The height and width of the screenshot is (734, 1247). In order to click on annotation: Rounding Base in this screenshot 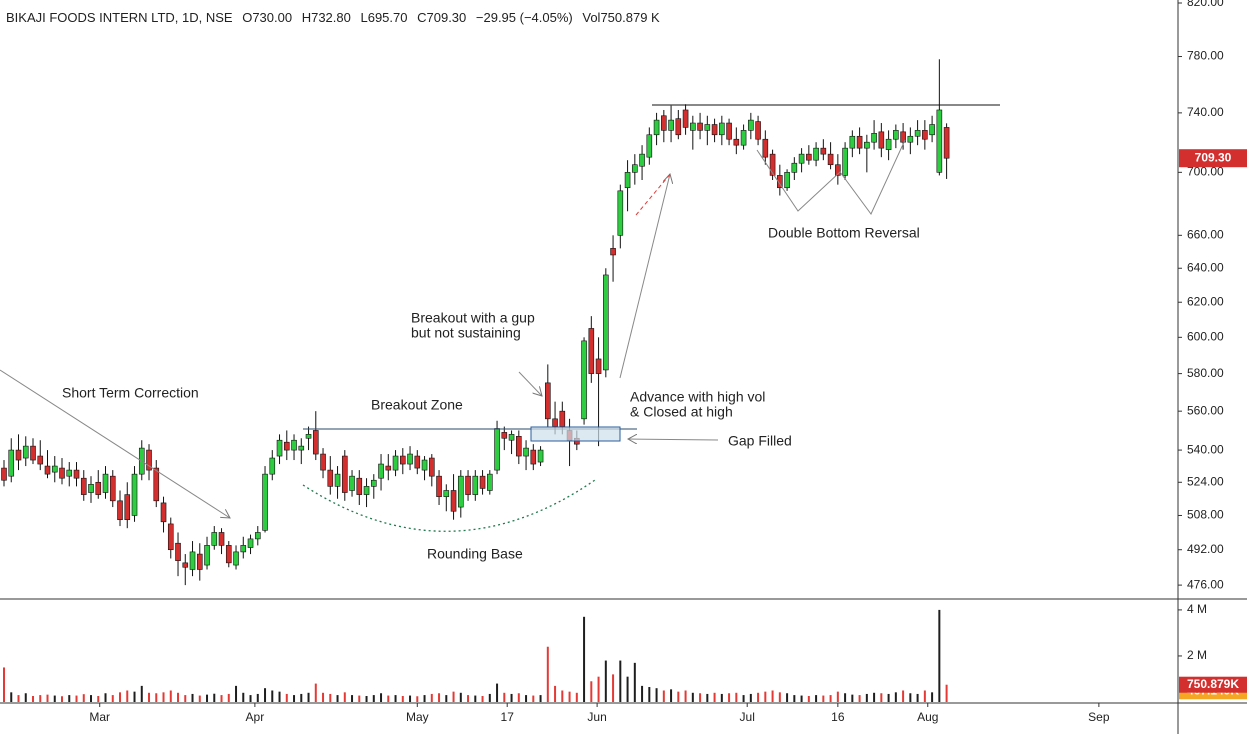, I will do `click(475, 554)`.